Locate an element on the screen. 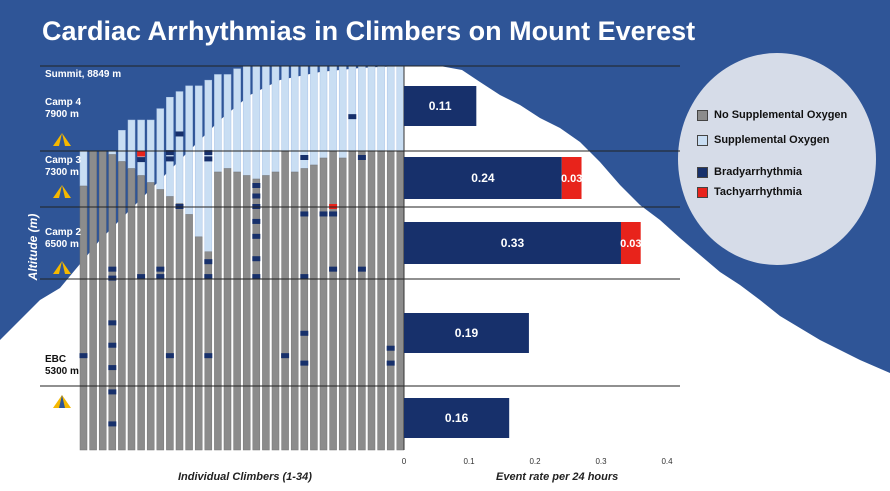 The width and height of the screenshot is (890, 491). x-tick-label: 0.1 is located at coordinates (469, 461).